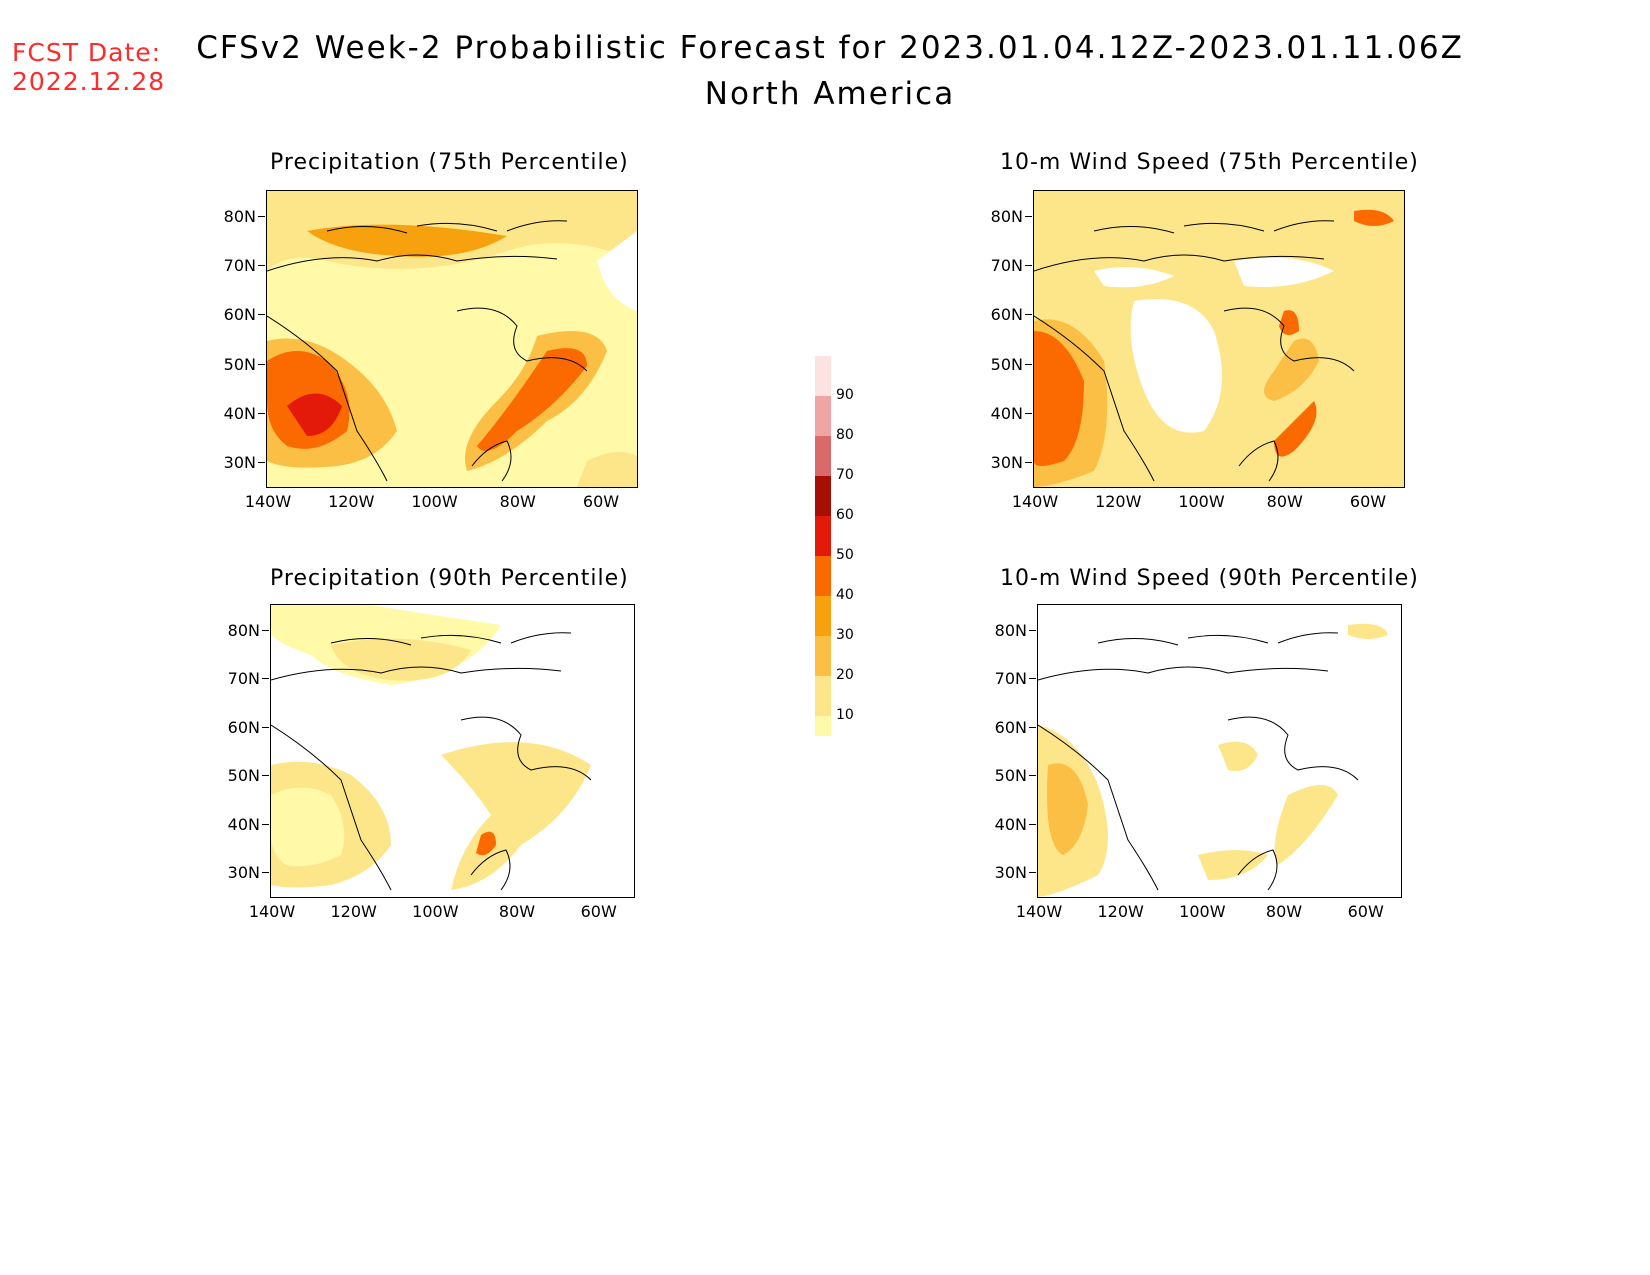 The image size is (1650, 1275). Describe the element at coordinates (845, 675) in the screenshot. I see `colorbar-level-label: 20` at that location.